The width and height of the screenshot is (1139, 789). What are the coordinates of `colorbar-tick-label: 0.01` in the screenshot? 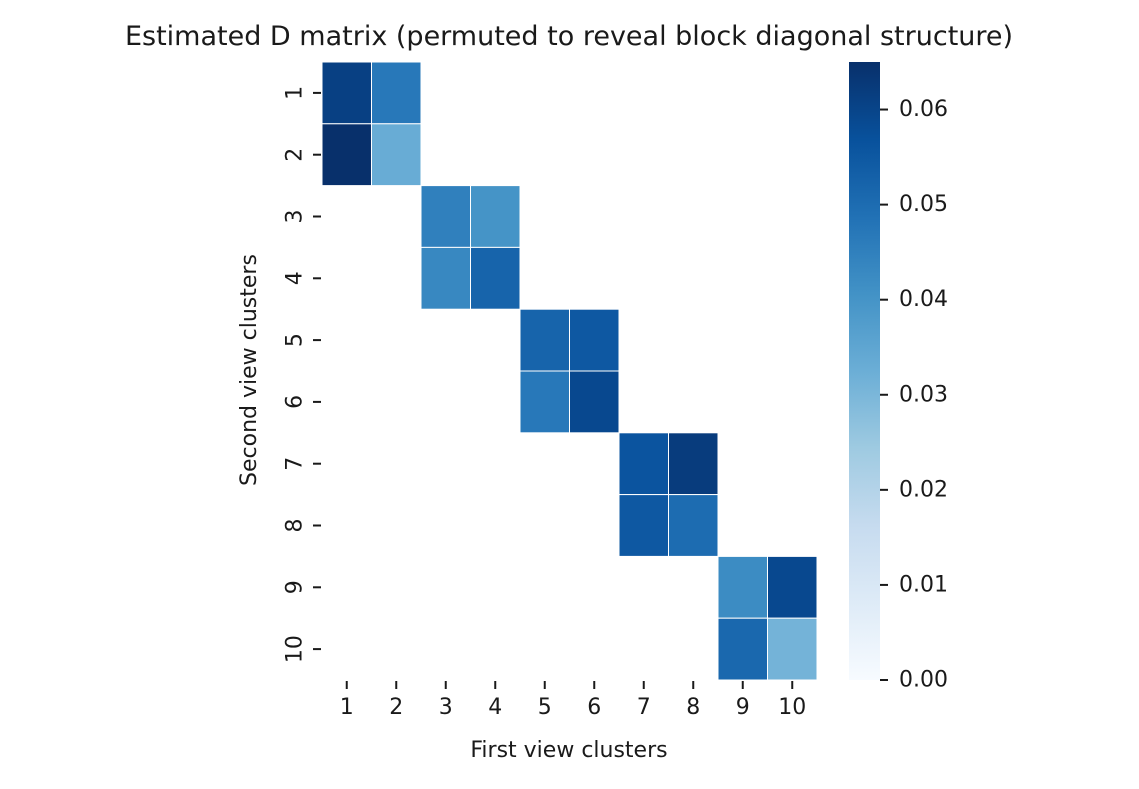 It's located at (923, 584).